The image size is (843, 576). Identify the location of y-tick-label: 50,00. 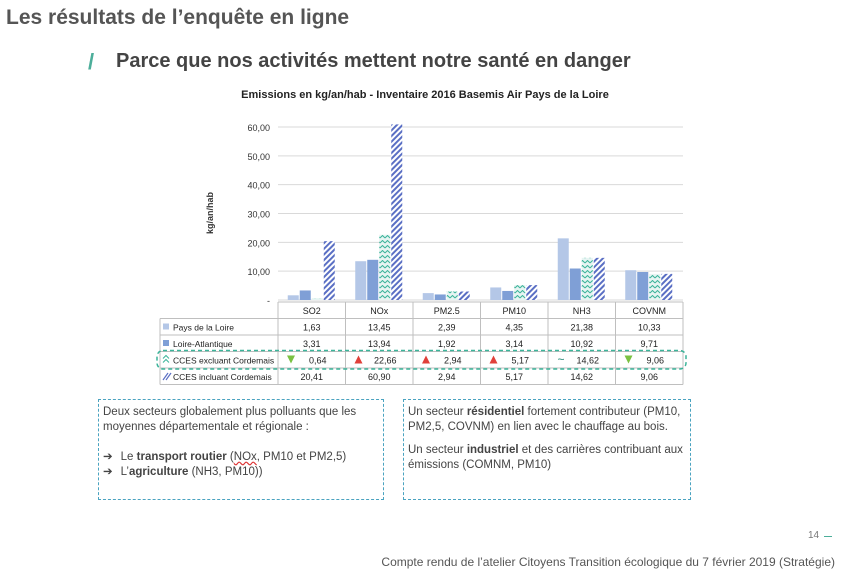
(258, 157).